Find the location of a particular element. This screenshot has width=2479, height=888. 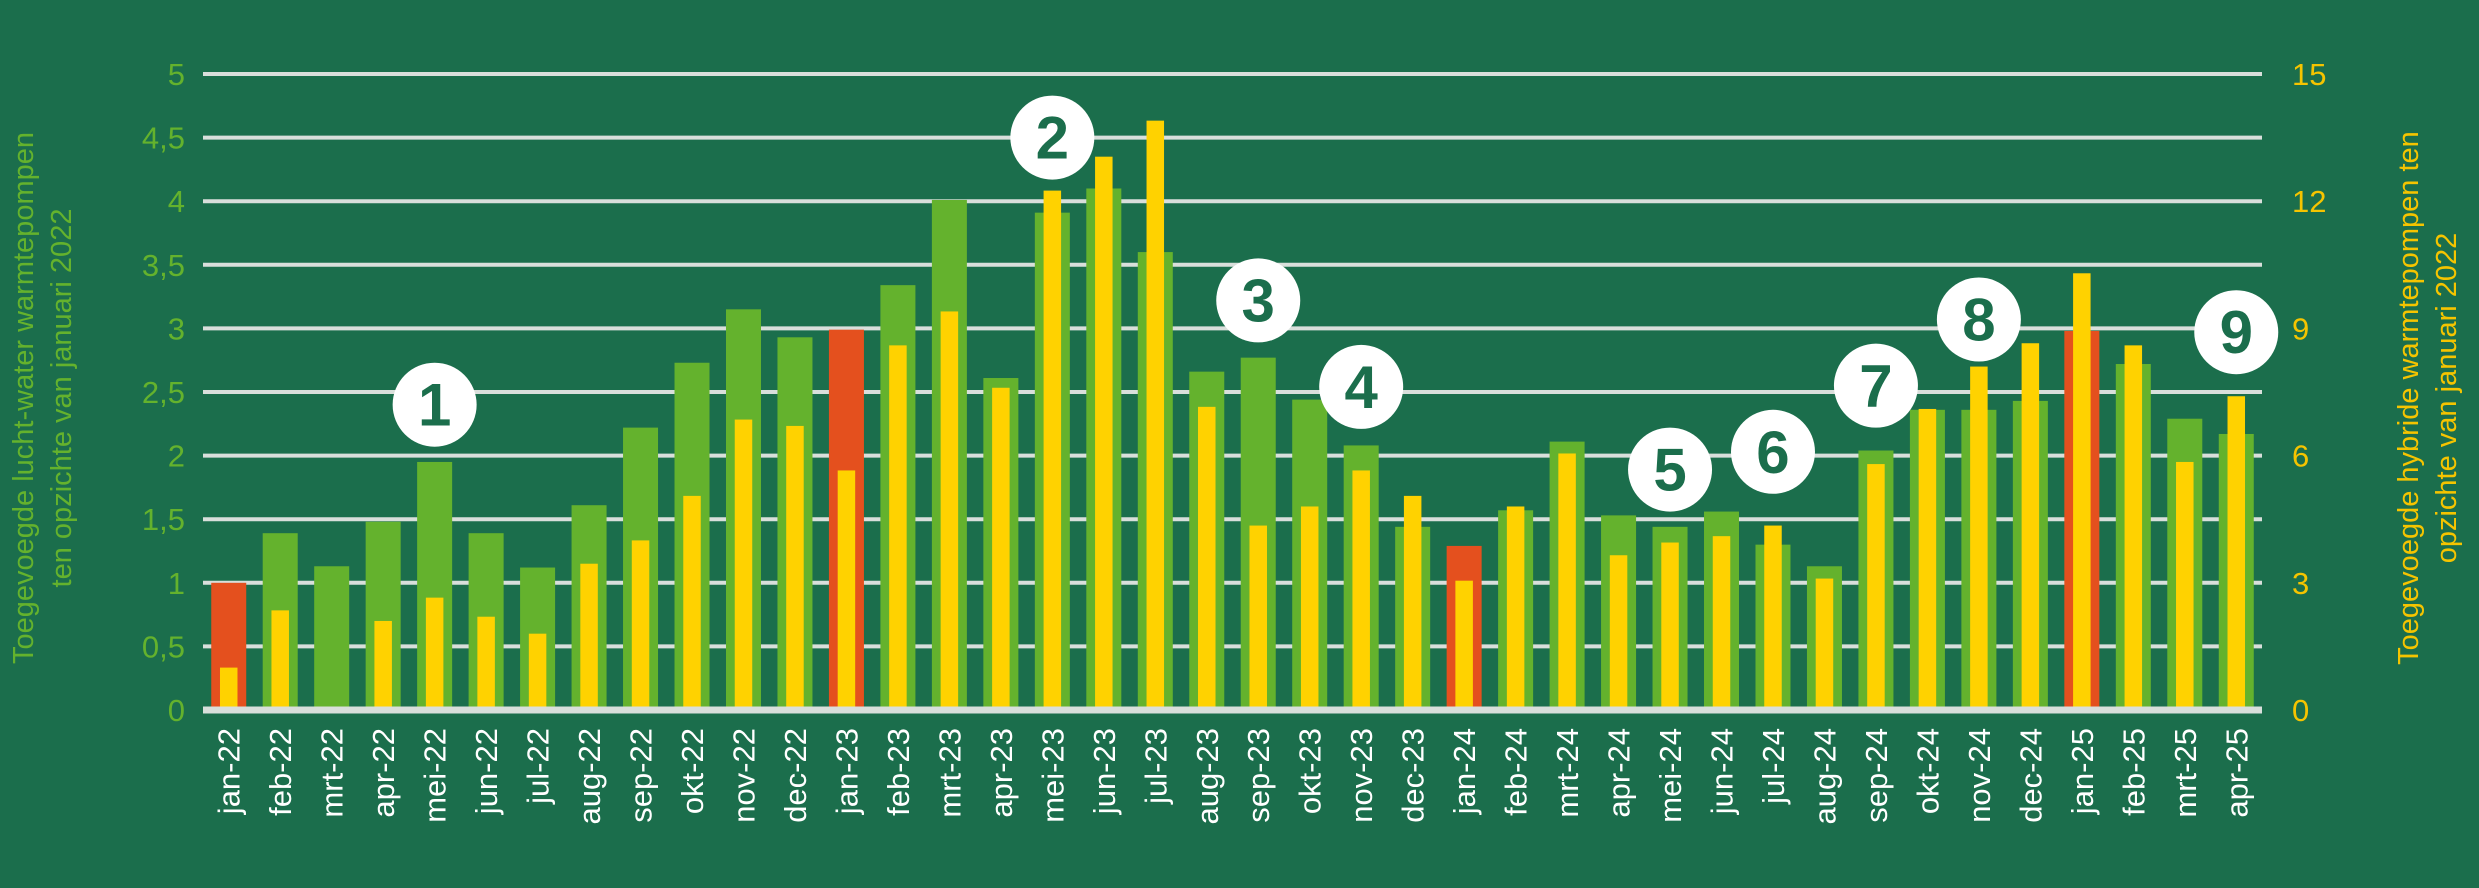

x-tick-label: apr-23 is located at coordinates (1001, 773).